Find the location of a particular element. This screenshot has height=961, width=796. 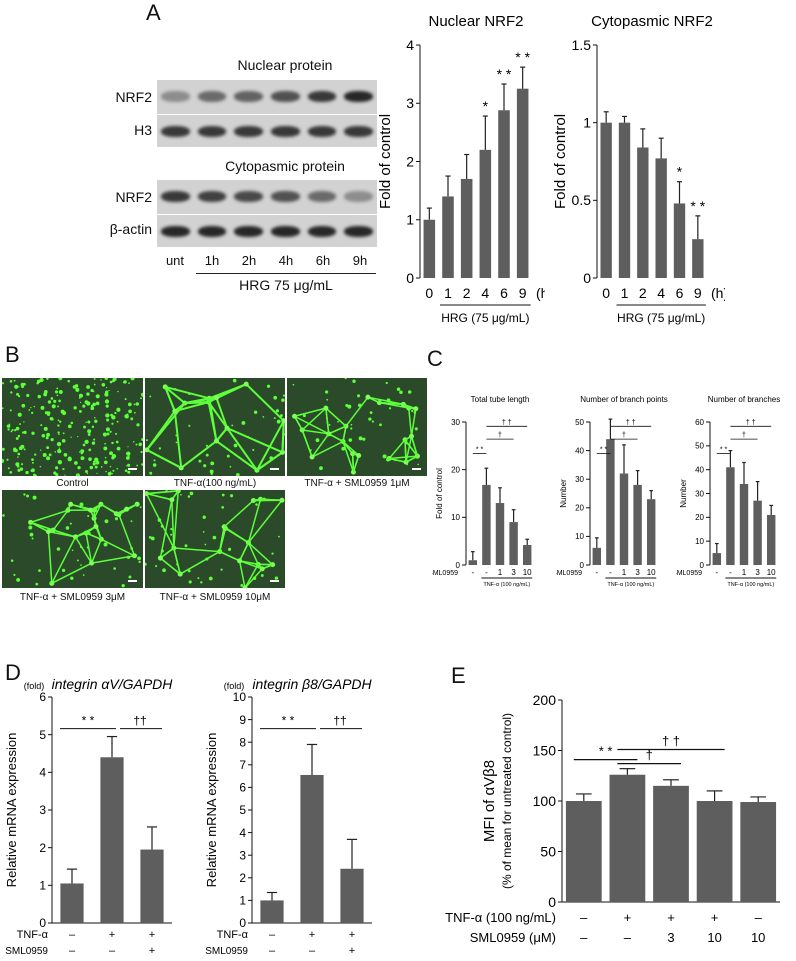

micrograph-tnf-sml-1um is located at coordinates (357, 427).